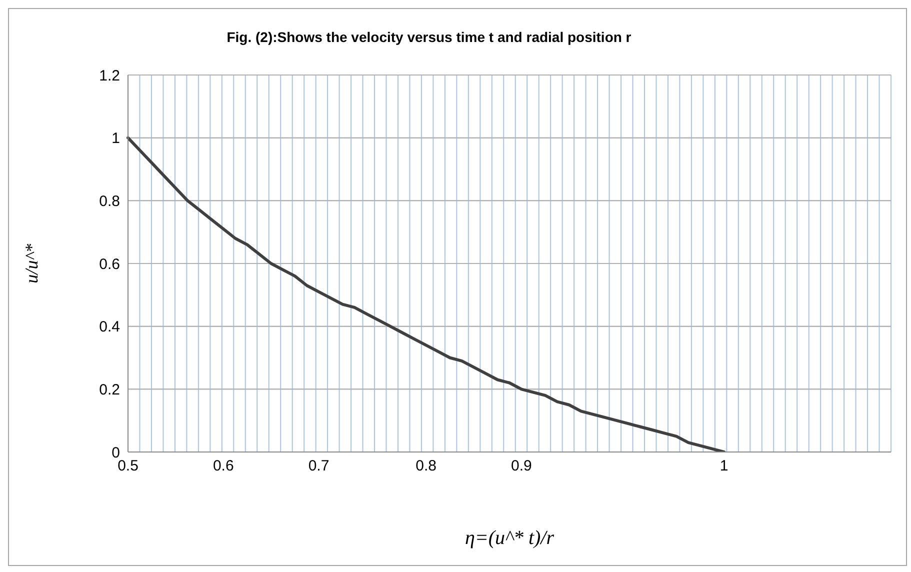 The image size is (911, 572). What do you see at coordinates (429, 37) in the screenshot?
I see `chart-title: Fig. (2):Shows the velocity versus time t and radial position r` at bounding box center [429, 37].